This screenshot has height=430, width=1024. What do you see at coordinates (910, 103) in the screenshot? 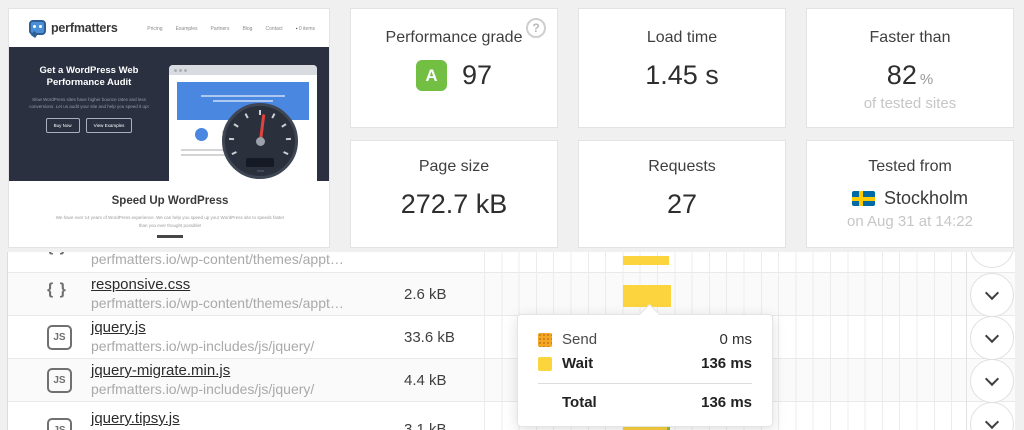
I see `faster-than-subtitle: of tested sites` at bounding box center [910, 103].